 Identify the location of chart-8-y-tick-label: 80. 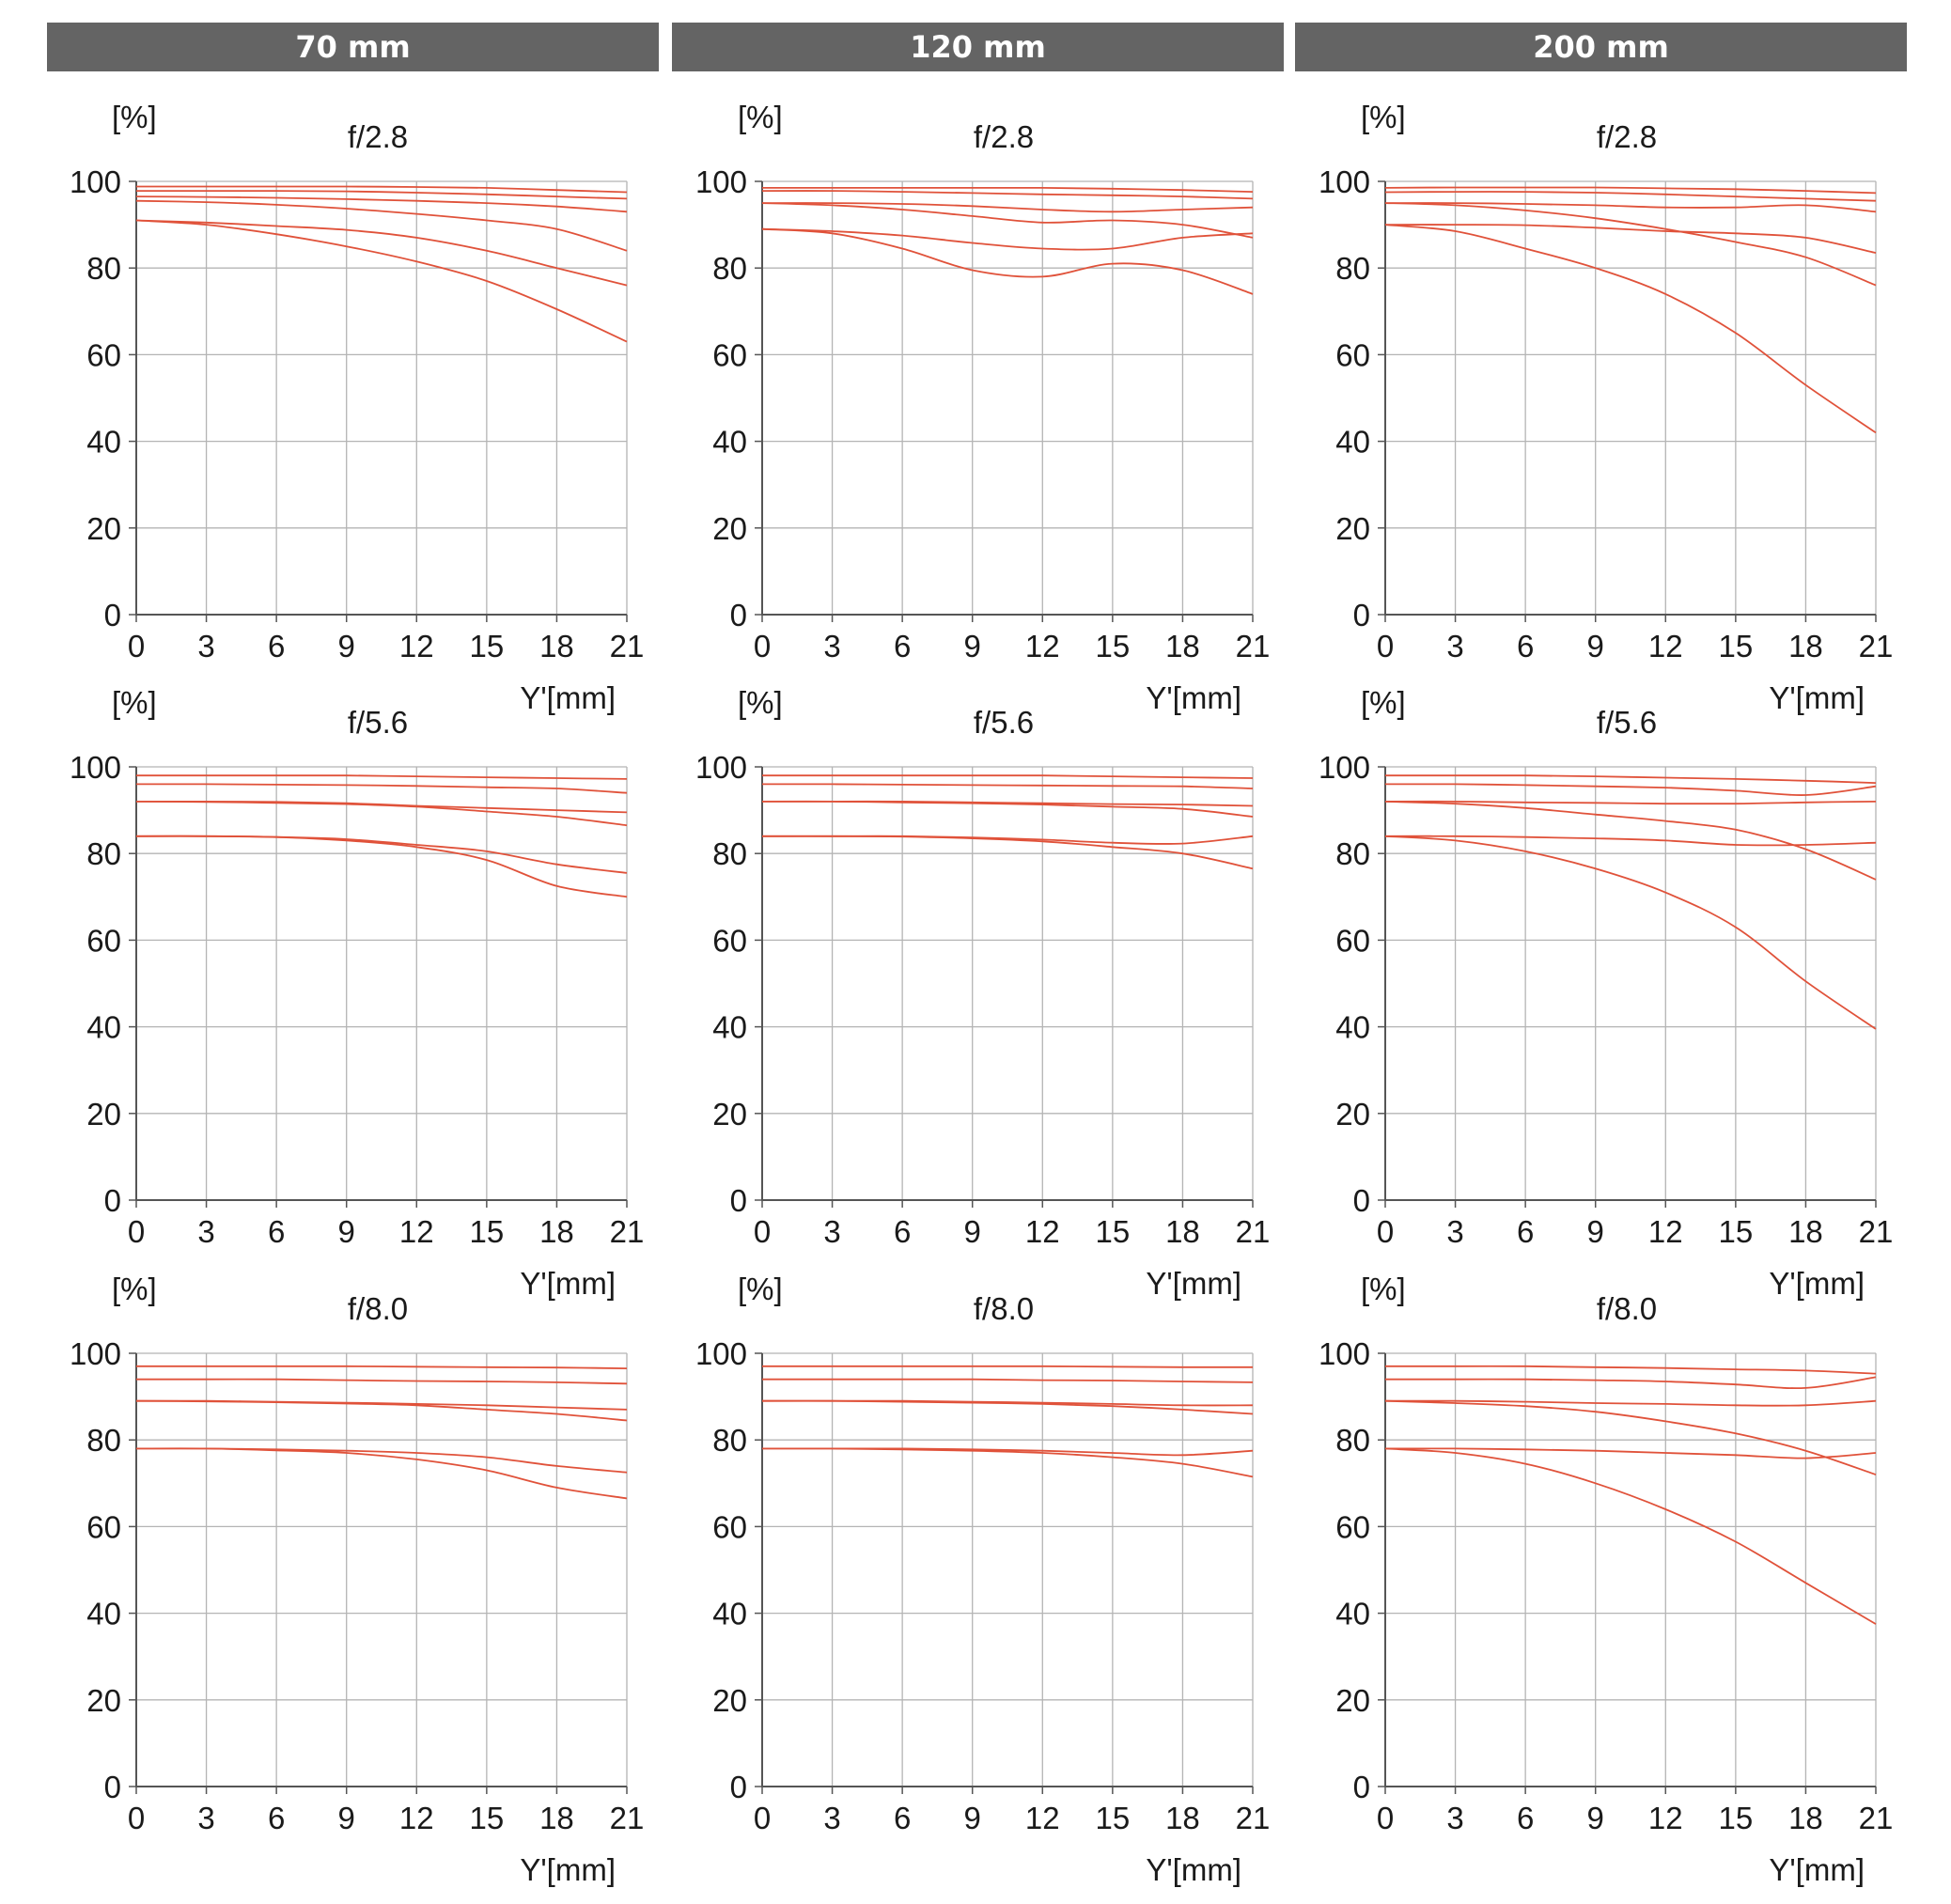
(729, 1440).